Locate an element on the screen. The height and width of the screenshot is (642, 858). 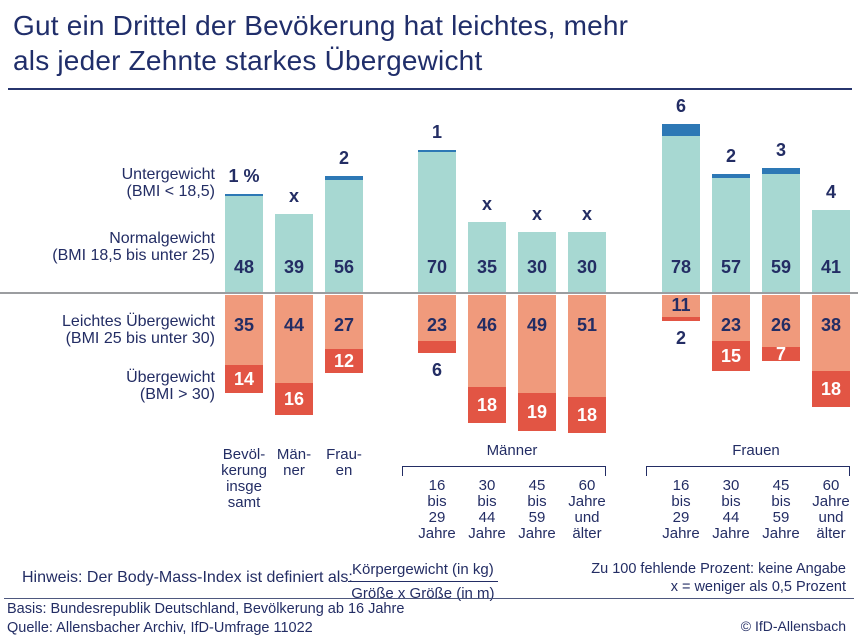
bar-value-starkes-uebergewicht: 19 is located at coordinates (537, 412).